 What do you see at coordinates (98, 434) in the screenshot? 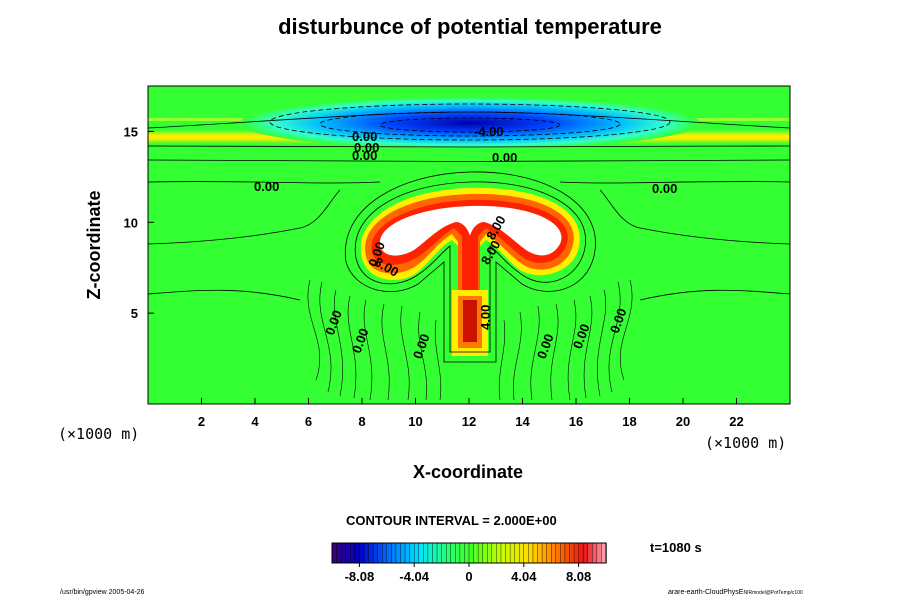
I see `x-unit-label-left: (×1000 m)` at bounding box center [98, 434].